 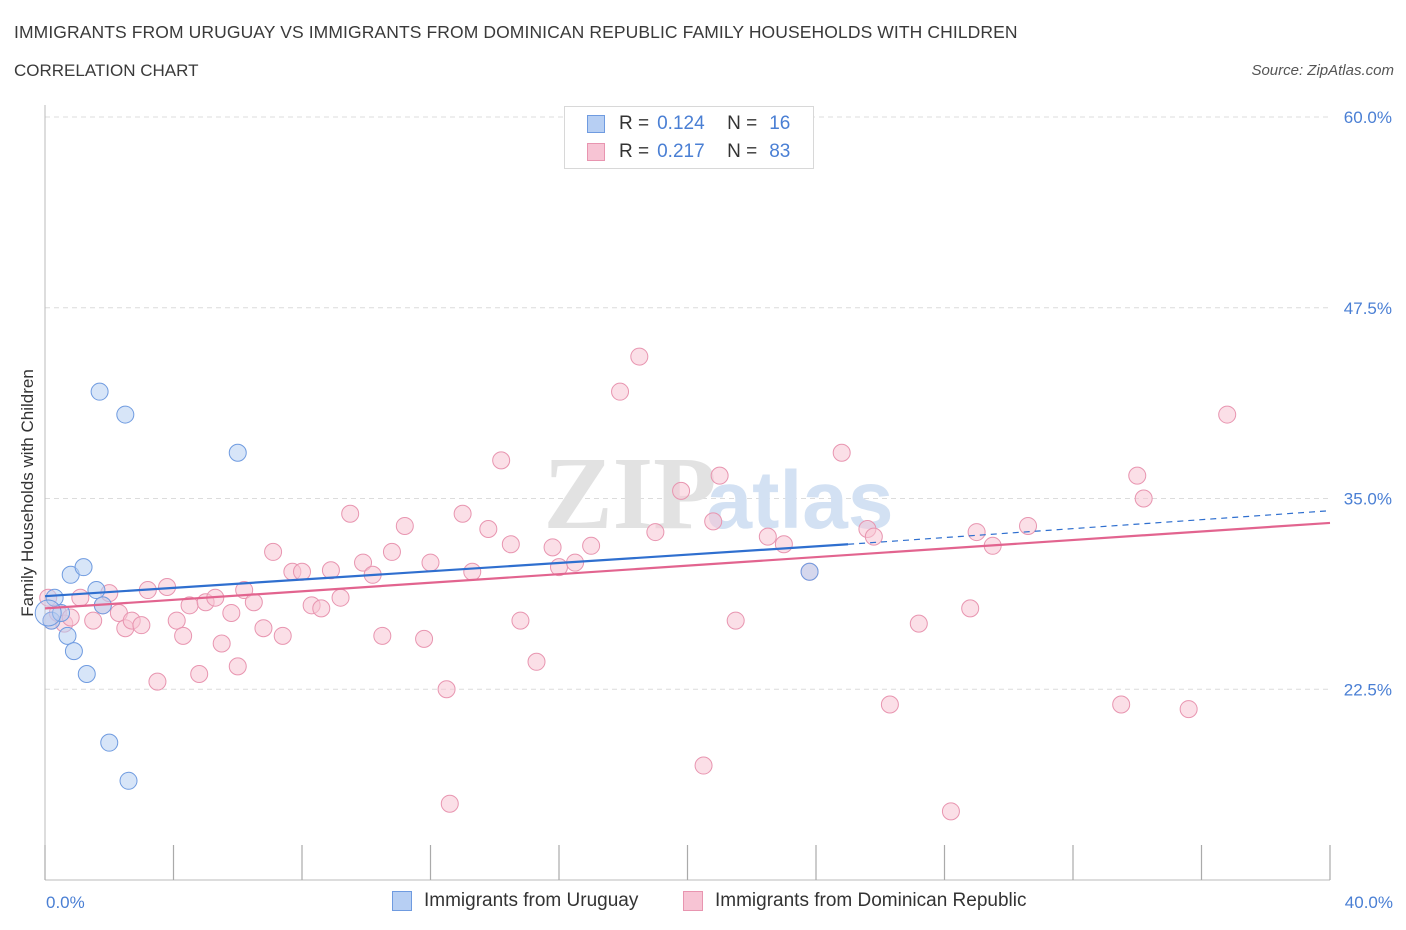 What do you see at coordinates (596, 124) in the screenshot?
I see `legend-swatch-uruguay` at bounding box center [596, 124].